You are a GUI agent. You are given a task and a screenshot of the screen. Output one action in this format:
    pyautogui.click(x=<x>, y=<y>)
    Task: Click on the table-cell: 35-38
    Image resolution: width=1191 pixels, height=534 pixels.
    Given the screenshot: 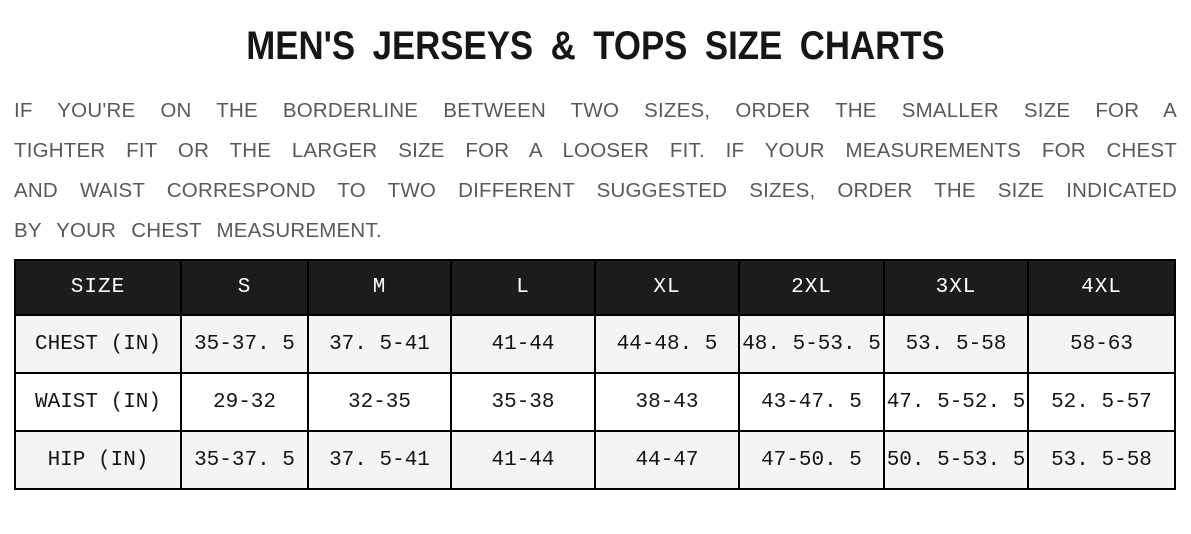 What is the action you would take?
    pyautogui.click(x=523, y=402)
    